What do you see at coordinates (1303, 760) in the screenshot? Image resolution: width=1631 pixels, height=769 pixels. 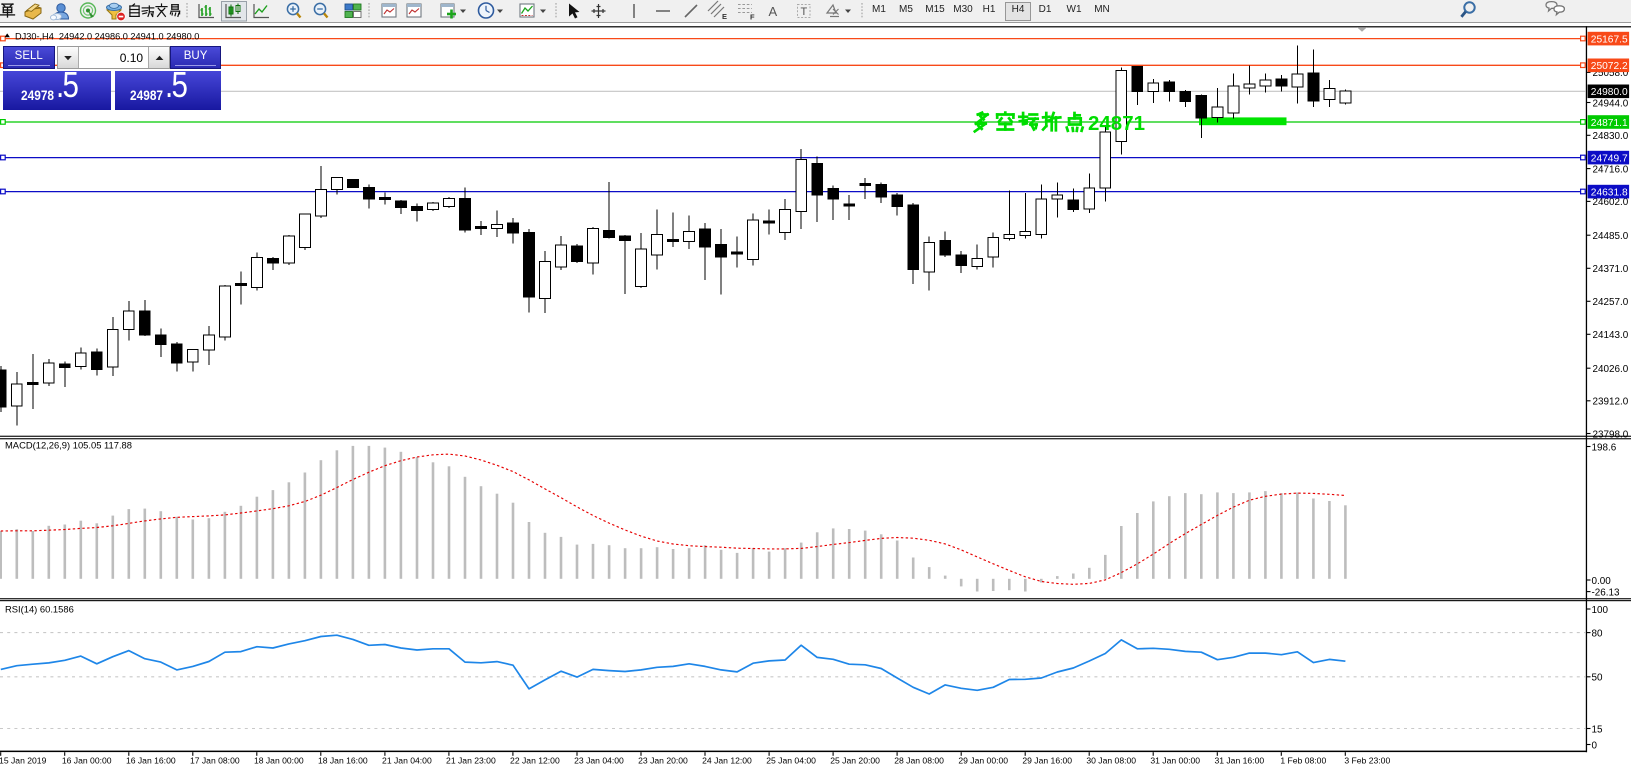 I see `svg-text: 1 Feb 08:00` at bounding box center [1303, 760].